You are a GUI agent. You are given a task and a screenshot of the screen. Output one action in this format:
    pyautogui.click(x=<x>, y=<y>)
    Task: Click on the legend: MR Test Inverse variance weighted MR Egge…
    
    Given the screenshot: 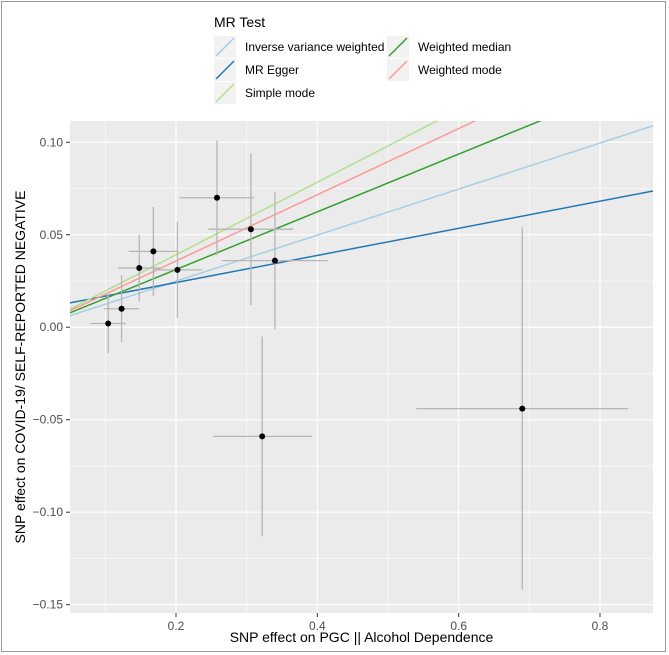 What is the action you would take?
    pyautogui.click(x=362, y=59)
    